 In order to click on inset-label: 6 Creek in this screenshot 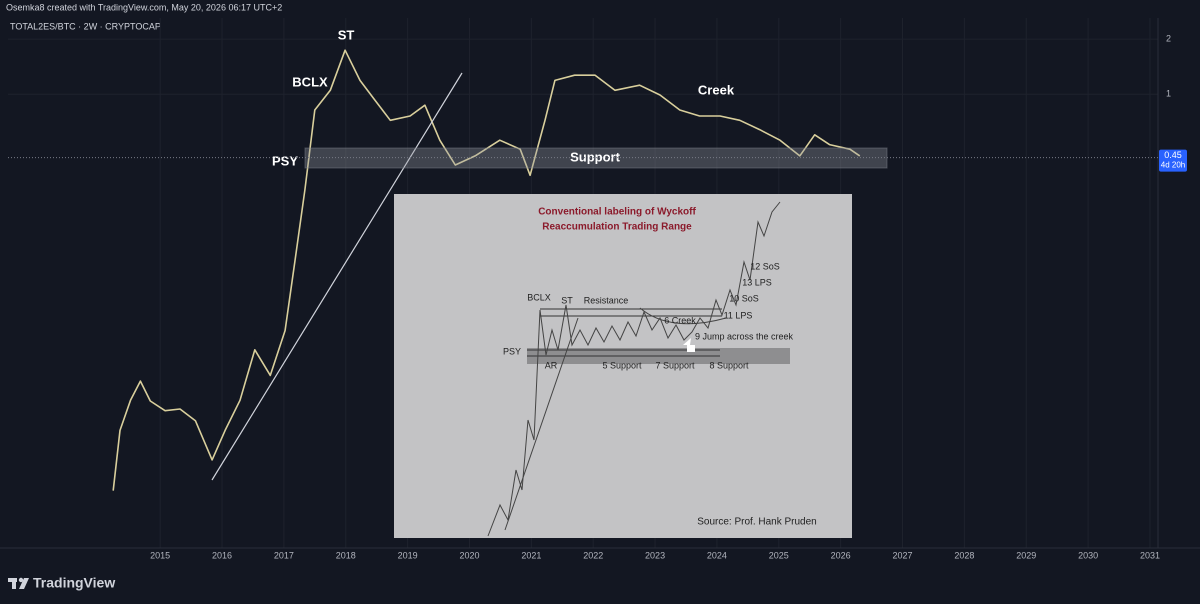, I will do `click(680, 320)`.